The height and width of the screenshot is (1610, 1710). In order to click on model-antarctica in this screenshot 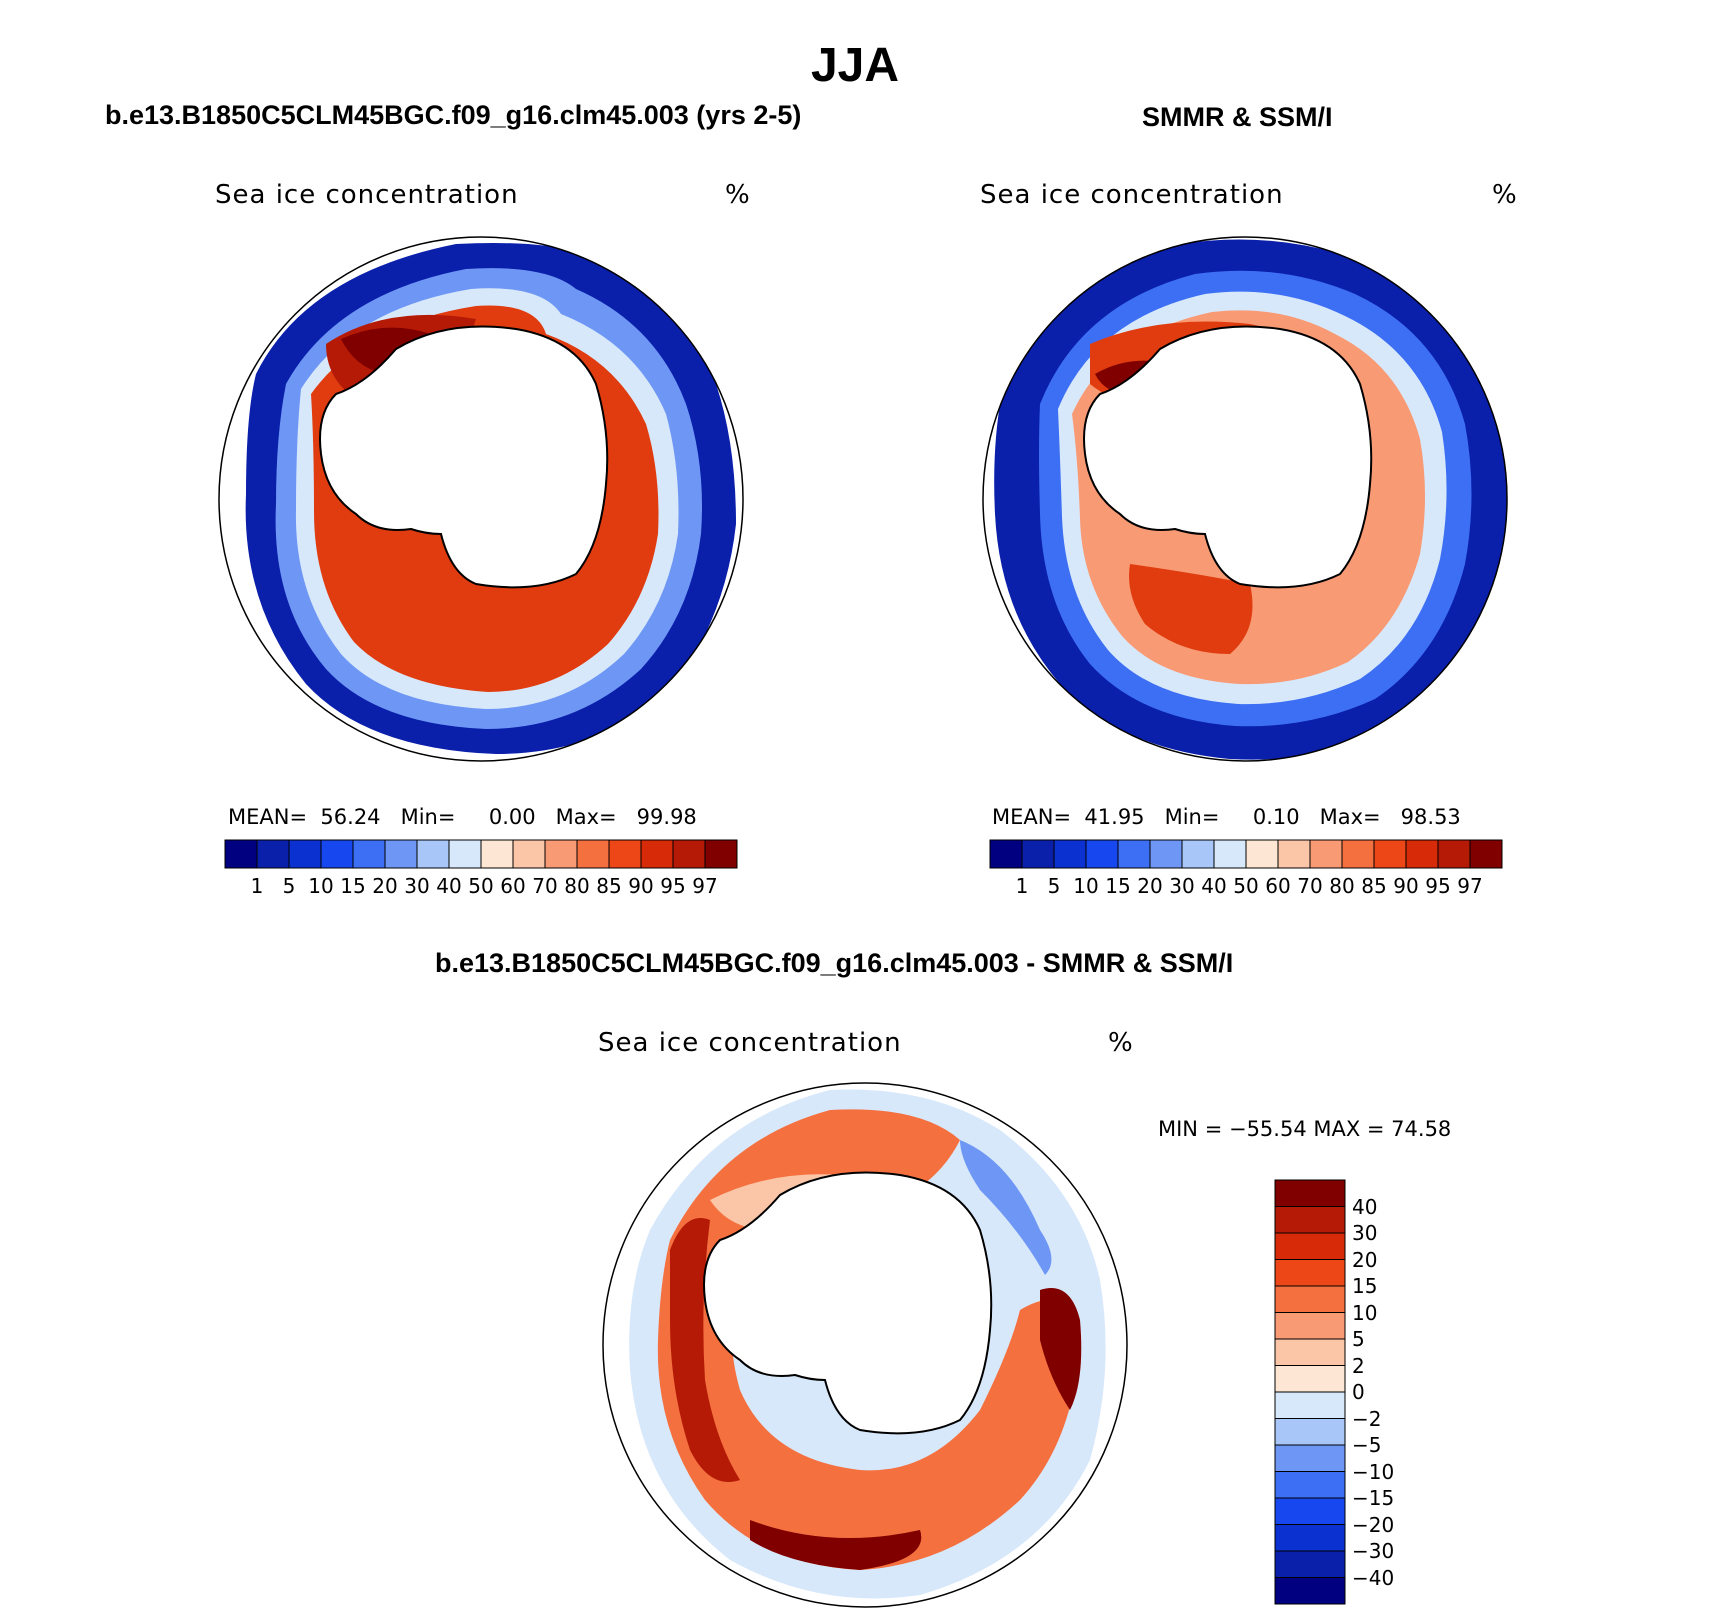, I will do `click(464, 457)`.